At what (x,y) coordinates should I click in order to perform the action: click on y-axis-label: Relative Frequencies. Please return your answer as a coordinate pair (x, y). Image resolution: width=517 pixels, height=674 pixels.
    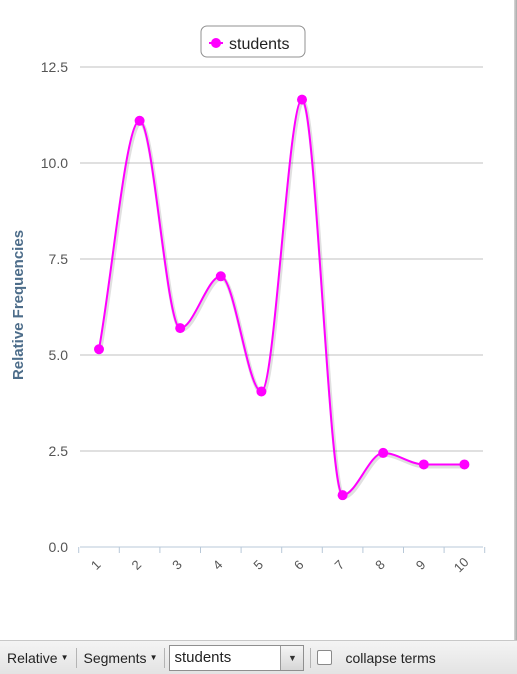
    Looking at the image, I should click on (18, 305).